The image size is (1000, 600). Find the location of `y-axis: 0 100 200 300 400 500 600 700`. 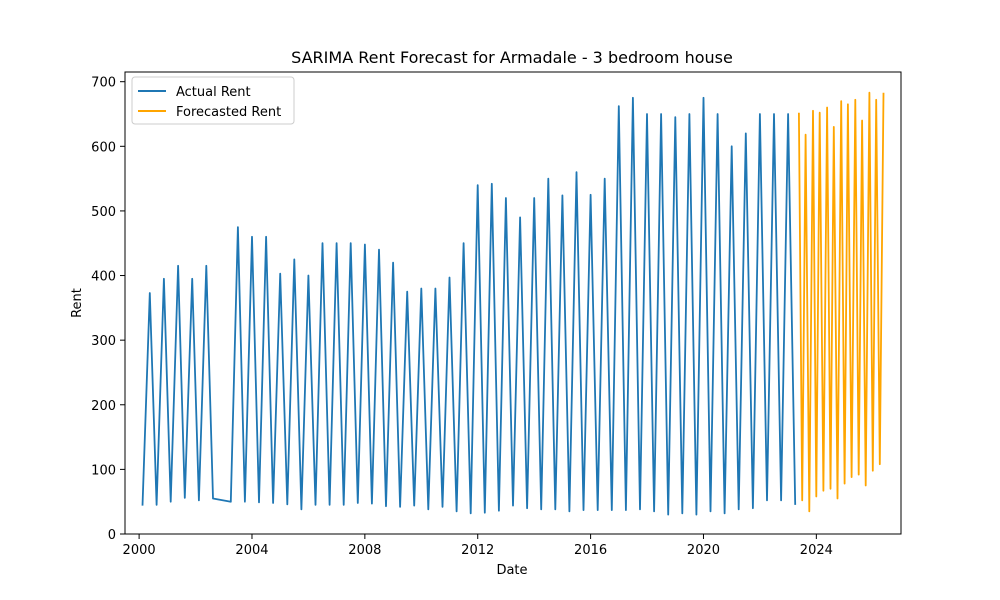

y-axis: 0 100 200 300 400 500 600 700 is located at coordinates (108, 309).